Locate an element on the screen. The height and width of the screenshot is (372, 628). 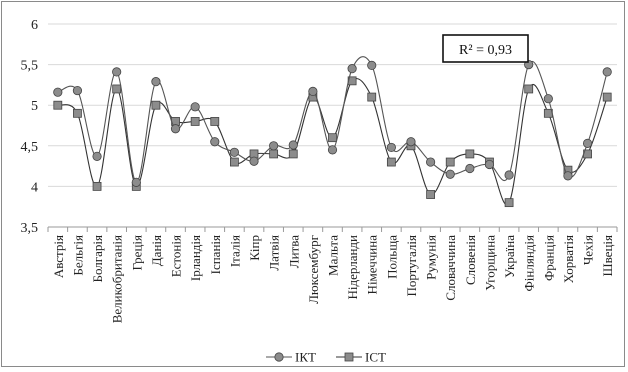
x-tick-label: Болгарія is located at coordinates (97, 258).